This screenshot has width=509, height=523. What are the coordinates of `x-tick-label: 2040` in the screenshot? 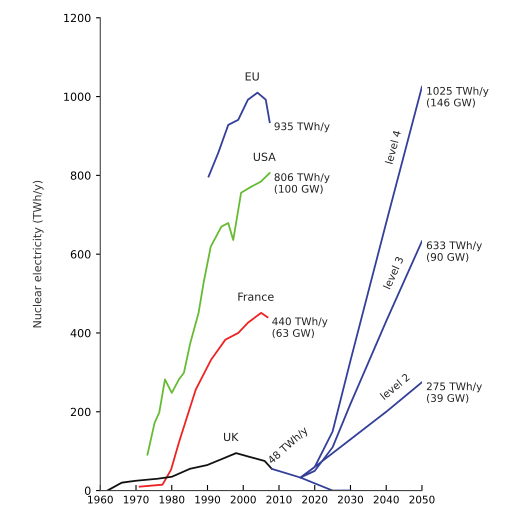 It's located at (386, 500).